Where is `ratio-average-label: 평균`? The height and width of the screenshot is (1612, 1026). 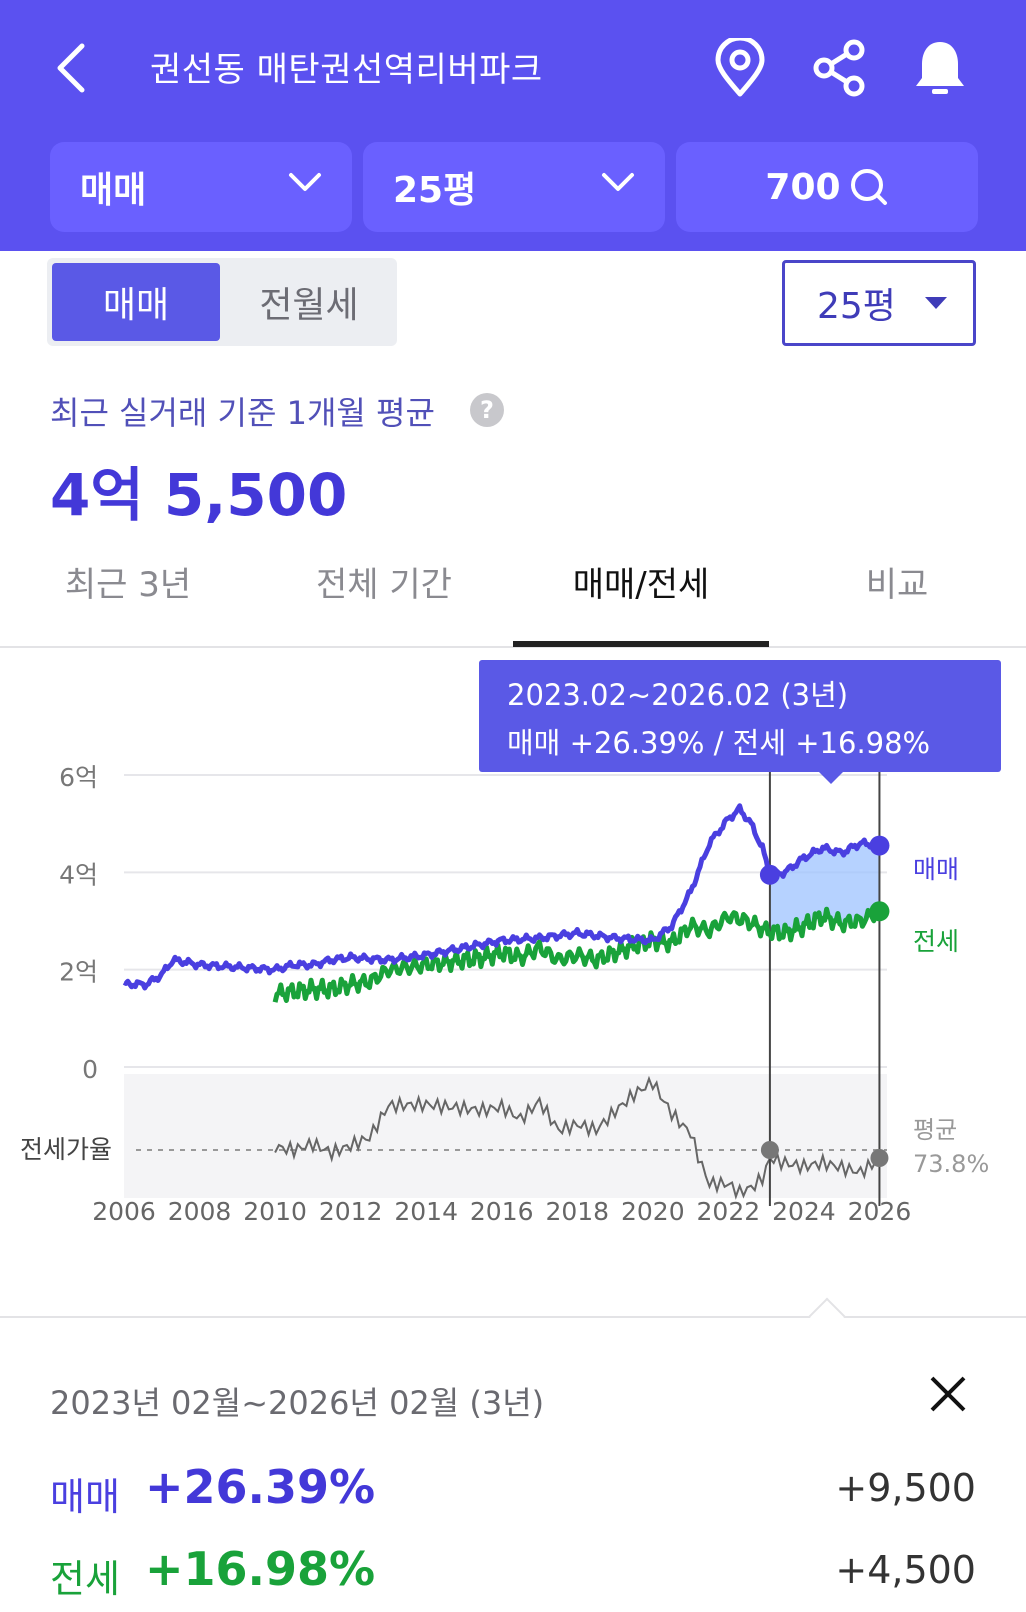
ratio-average-label: 평균 is located at coordinates (935, 1130).